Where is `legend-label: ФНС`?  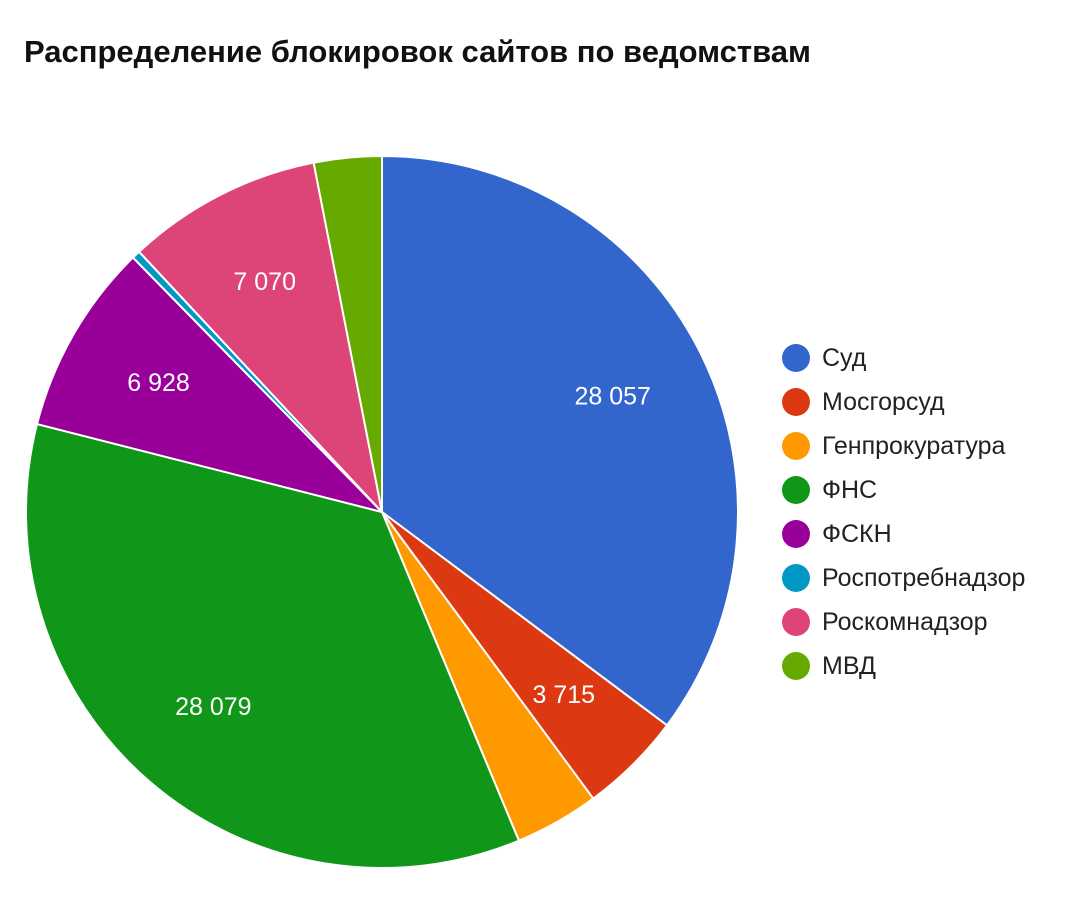
legend-label: ФНС is located at coordinates (850, 489).